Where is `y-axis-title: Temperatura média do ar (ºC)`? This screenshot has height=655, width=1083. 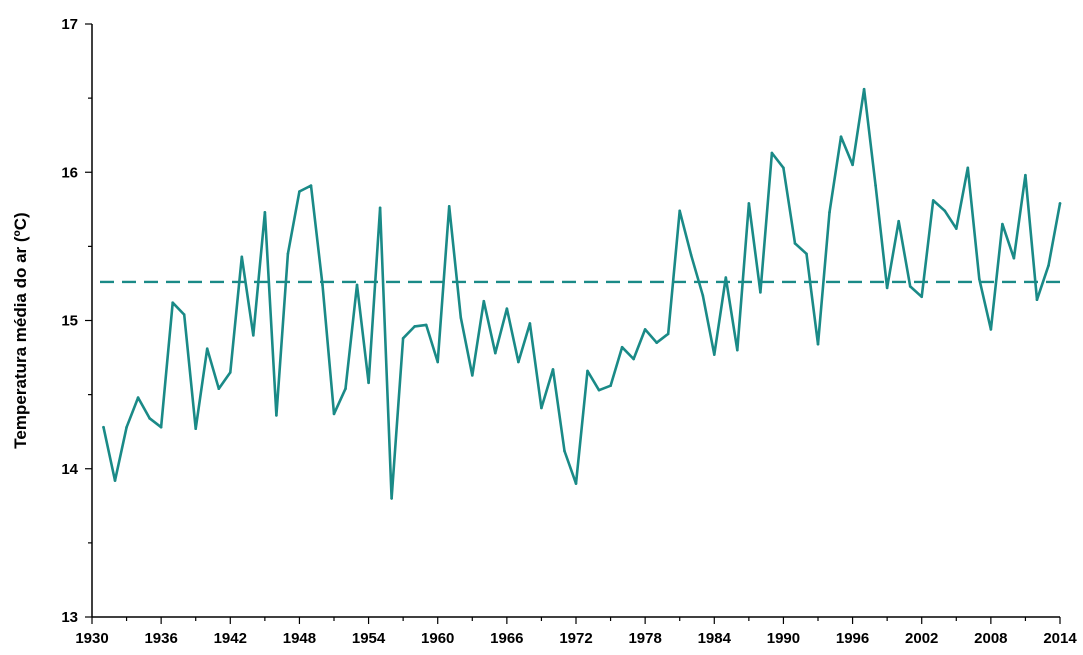 y-axis-title: Temperatura média do ar (ºC) is located at coordinates (20, 330).